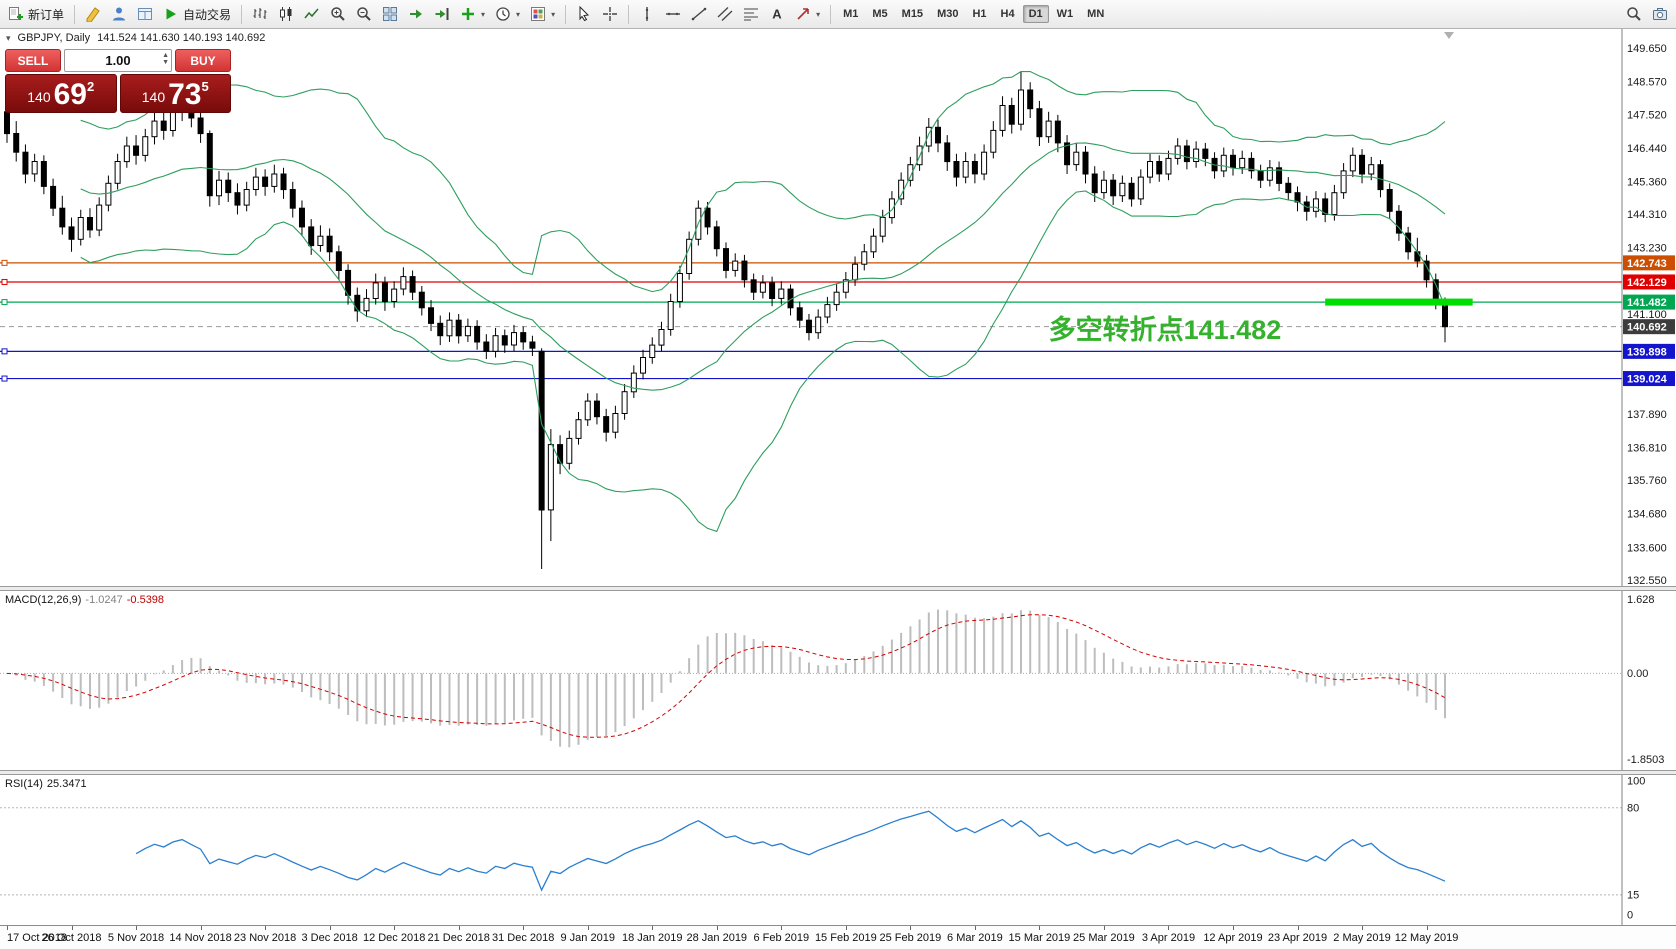 Image resolution: width=1676 pixels, height=949 pixels. Describe the element at coordinates (803, 14) in the screenshot. I see `arrows-icon` at that location.